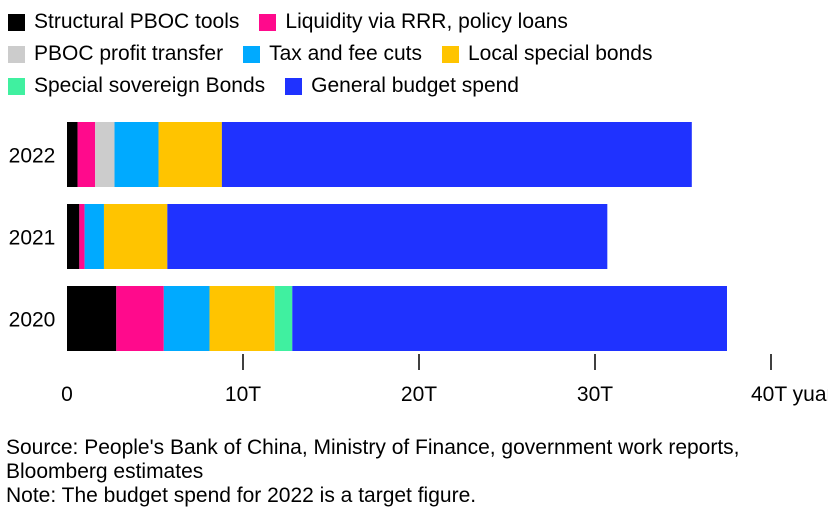 The width and height of the screenshot is (828, 525). What do you see at coordinates (135, 236) in the screenshot?
I see `bar-2021-local` at bounding box center [135, 236].